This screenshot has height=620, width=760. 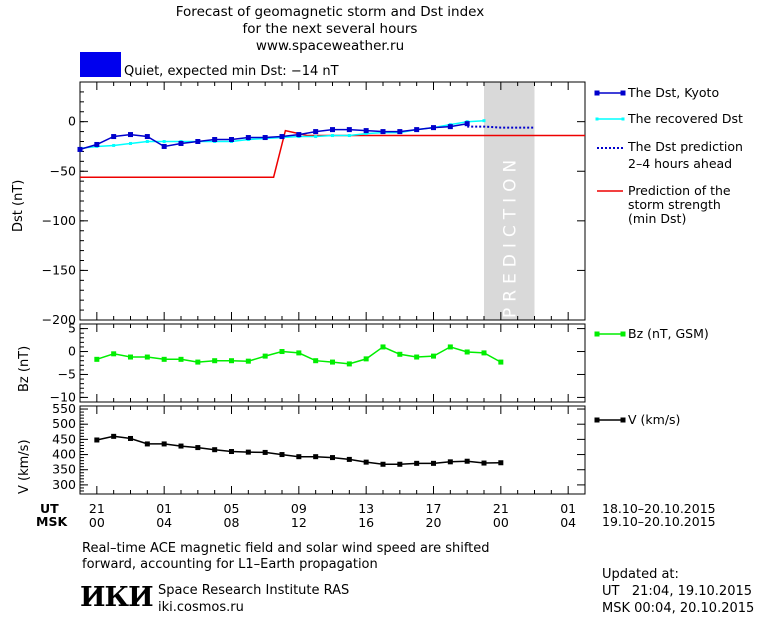 What do you see at coordinates (501, 508) in the screenshot?
I see `ut-tick-label: 21` at bounding box center [501, 508].